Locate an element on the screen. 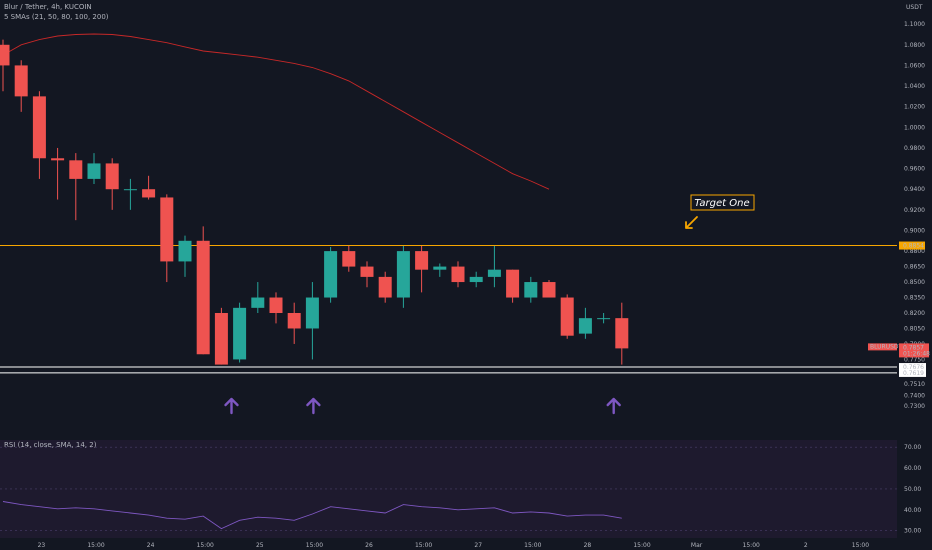 This screenshot has width=932, height=550. countdown-label: 01:26:48 is located at coordinates (916, 353).